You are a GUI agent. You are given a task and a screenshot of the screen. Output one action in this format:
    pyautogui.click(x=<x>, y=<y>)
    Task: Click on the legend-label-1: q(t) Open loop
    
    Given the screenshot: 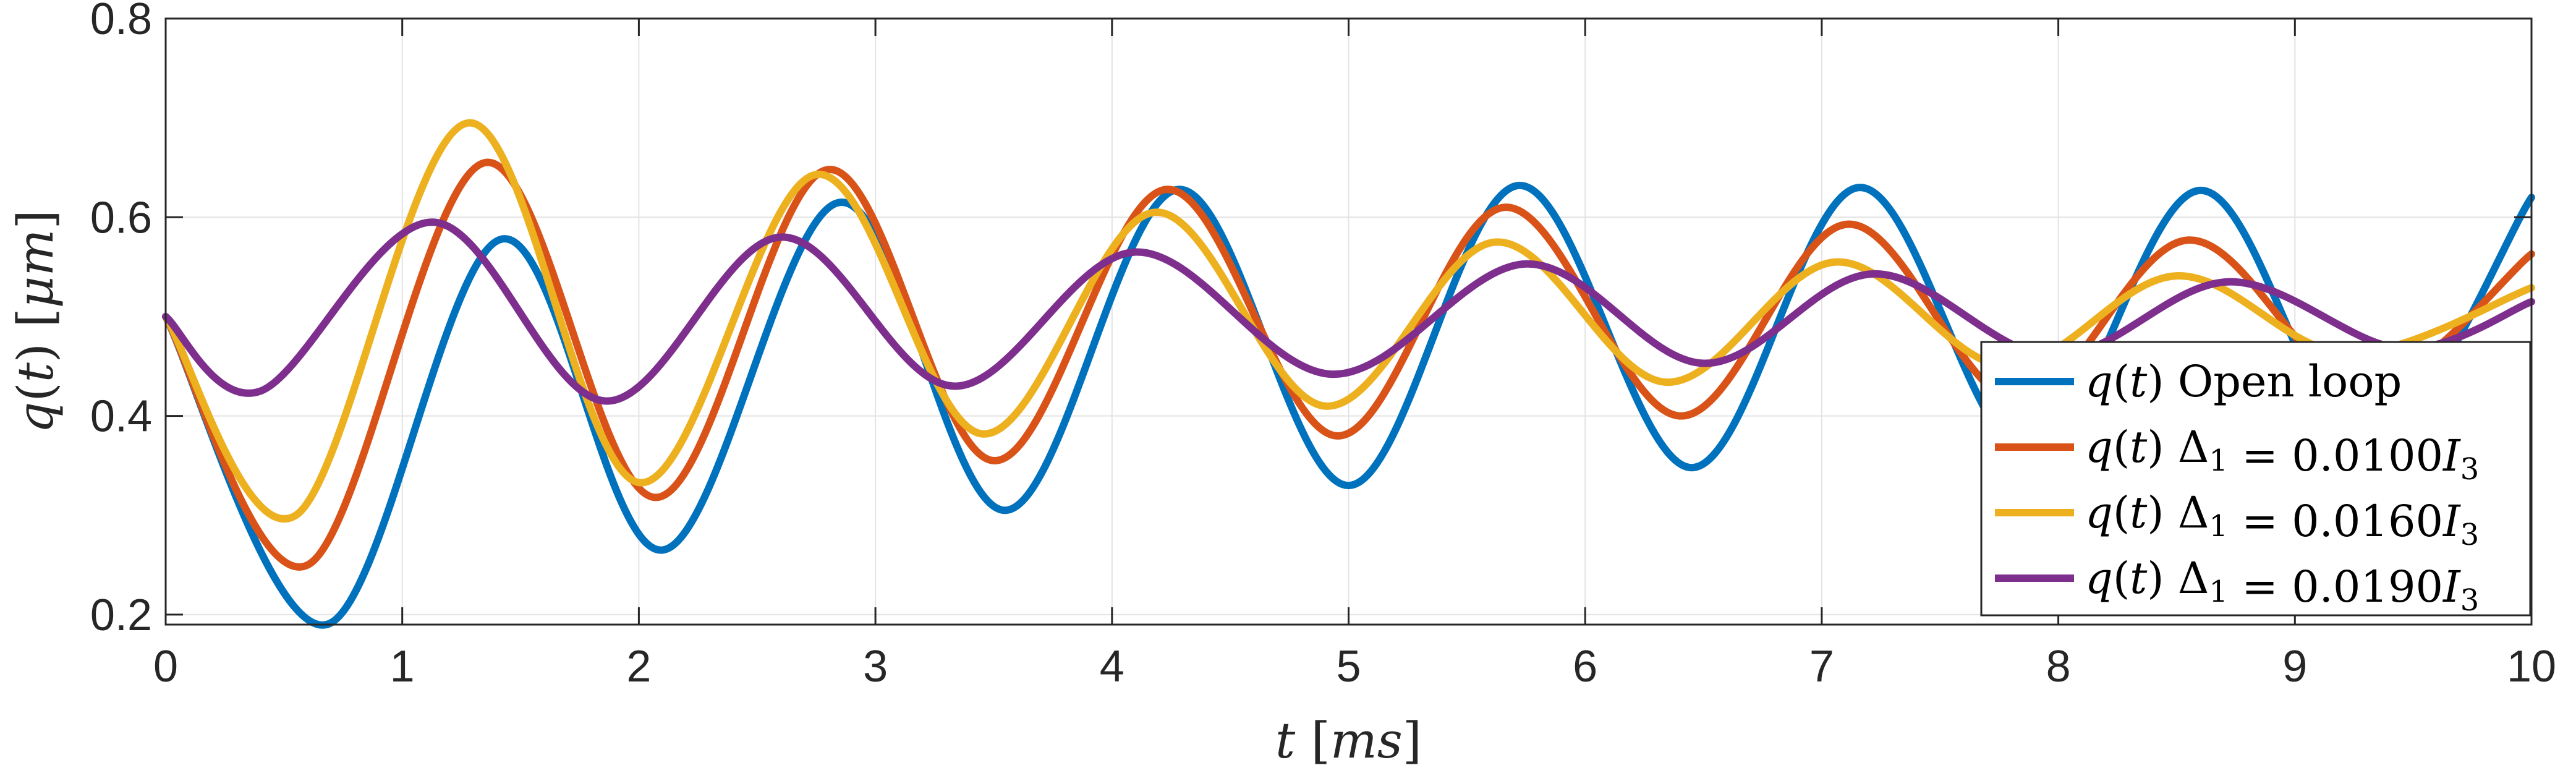 What is the action you would take?
    pyautogui.click(x=2243, y=381)
    